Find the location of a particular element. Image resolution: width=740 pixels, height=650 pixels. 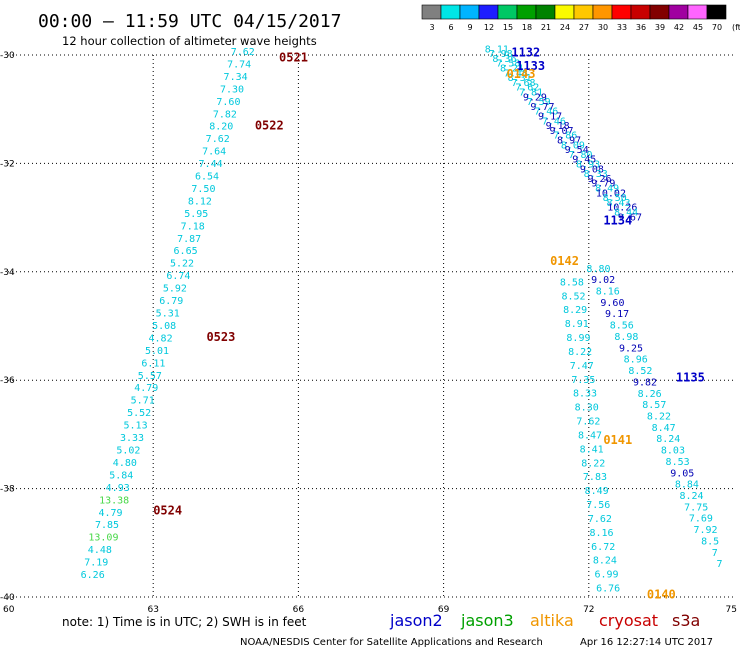

swh-value: 7.34 is located at coordinates (236, 77).